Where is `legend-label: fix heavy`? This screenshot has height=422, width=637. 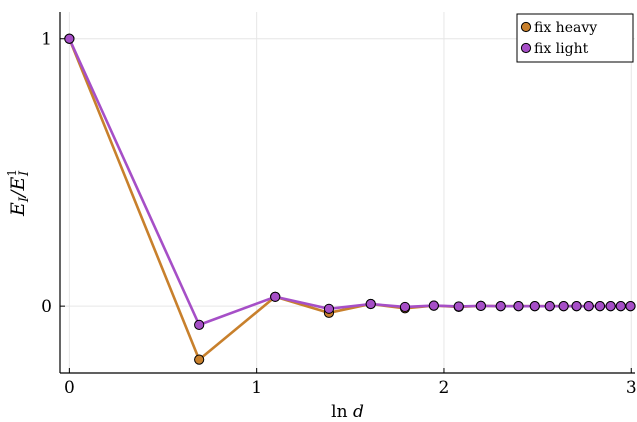
legend-label: fix heavy is located at coordinates (565, 28).